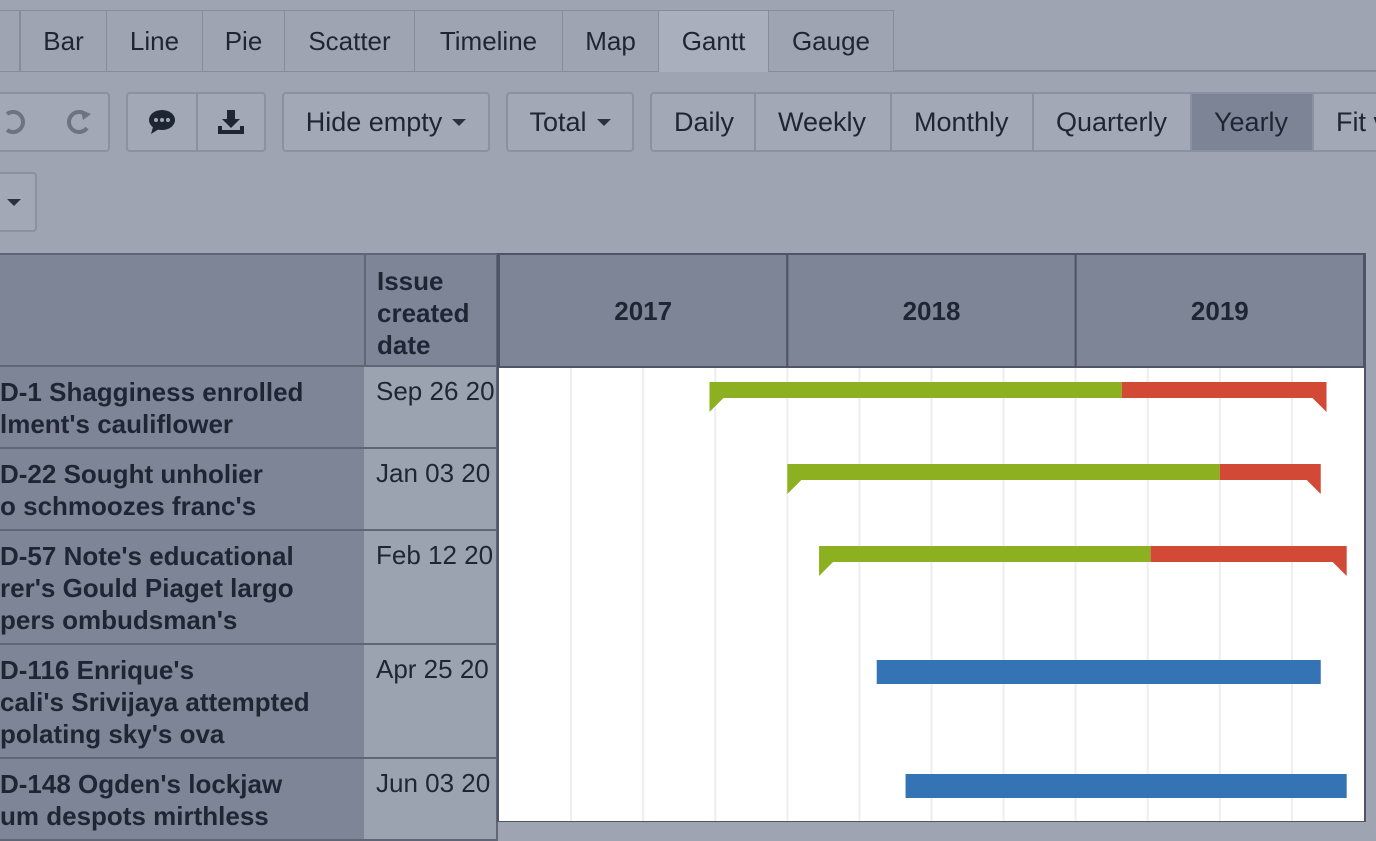  What do you see at coordinates (152, 392) in the screenshot?
I see `row-name-line: D-1 Shagginess enrolled` at bounding box center [152, 392].